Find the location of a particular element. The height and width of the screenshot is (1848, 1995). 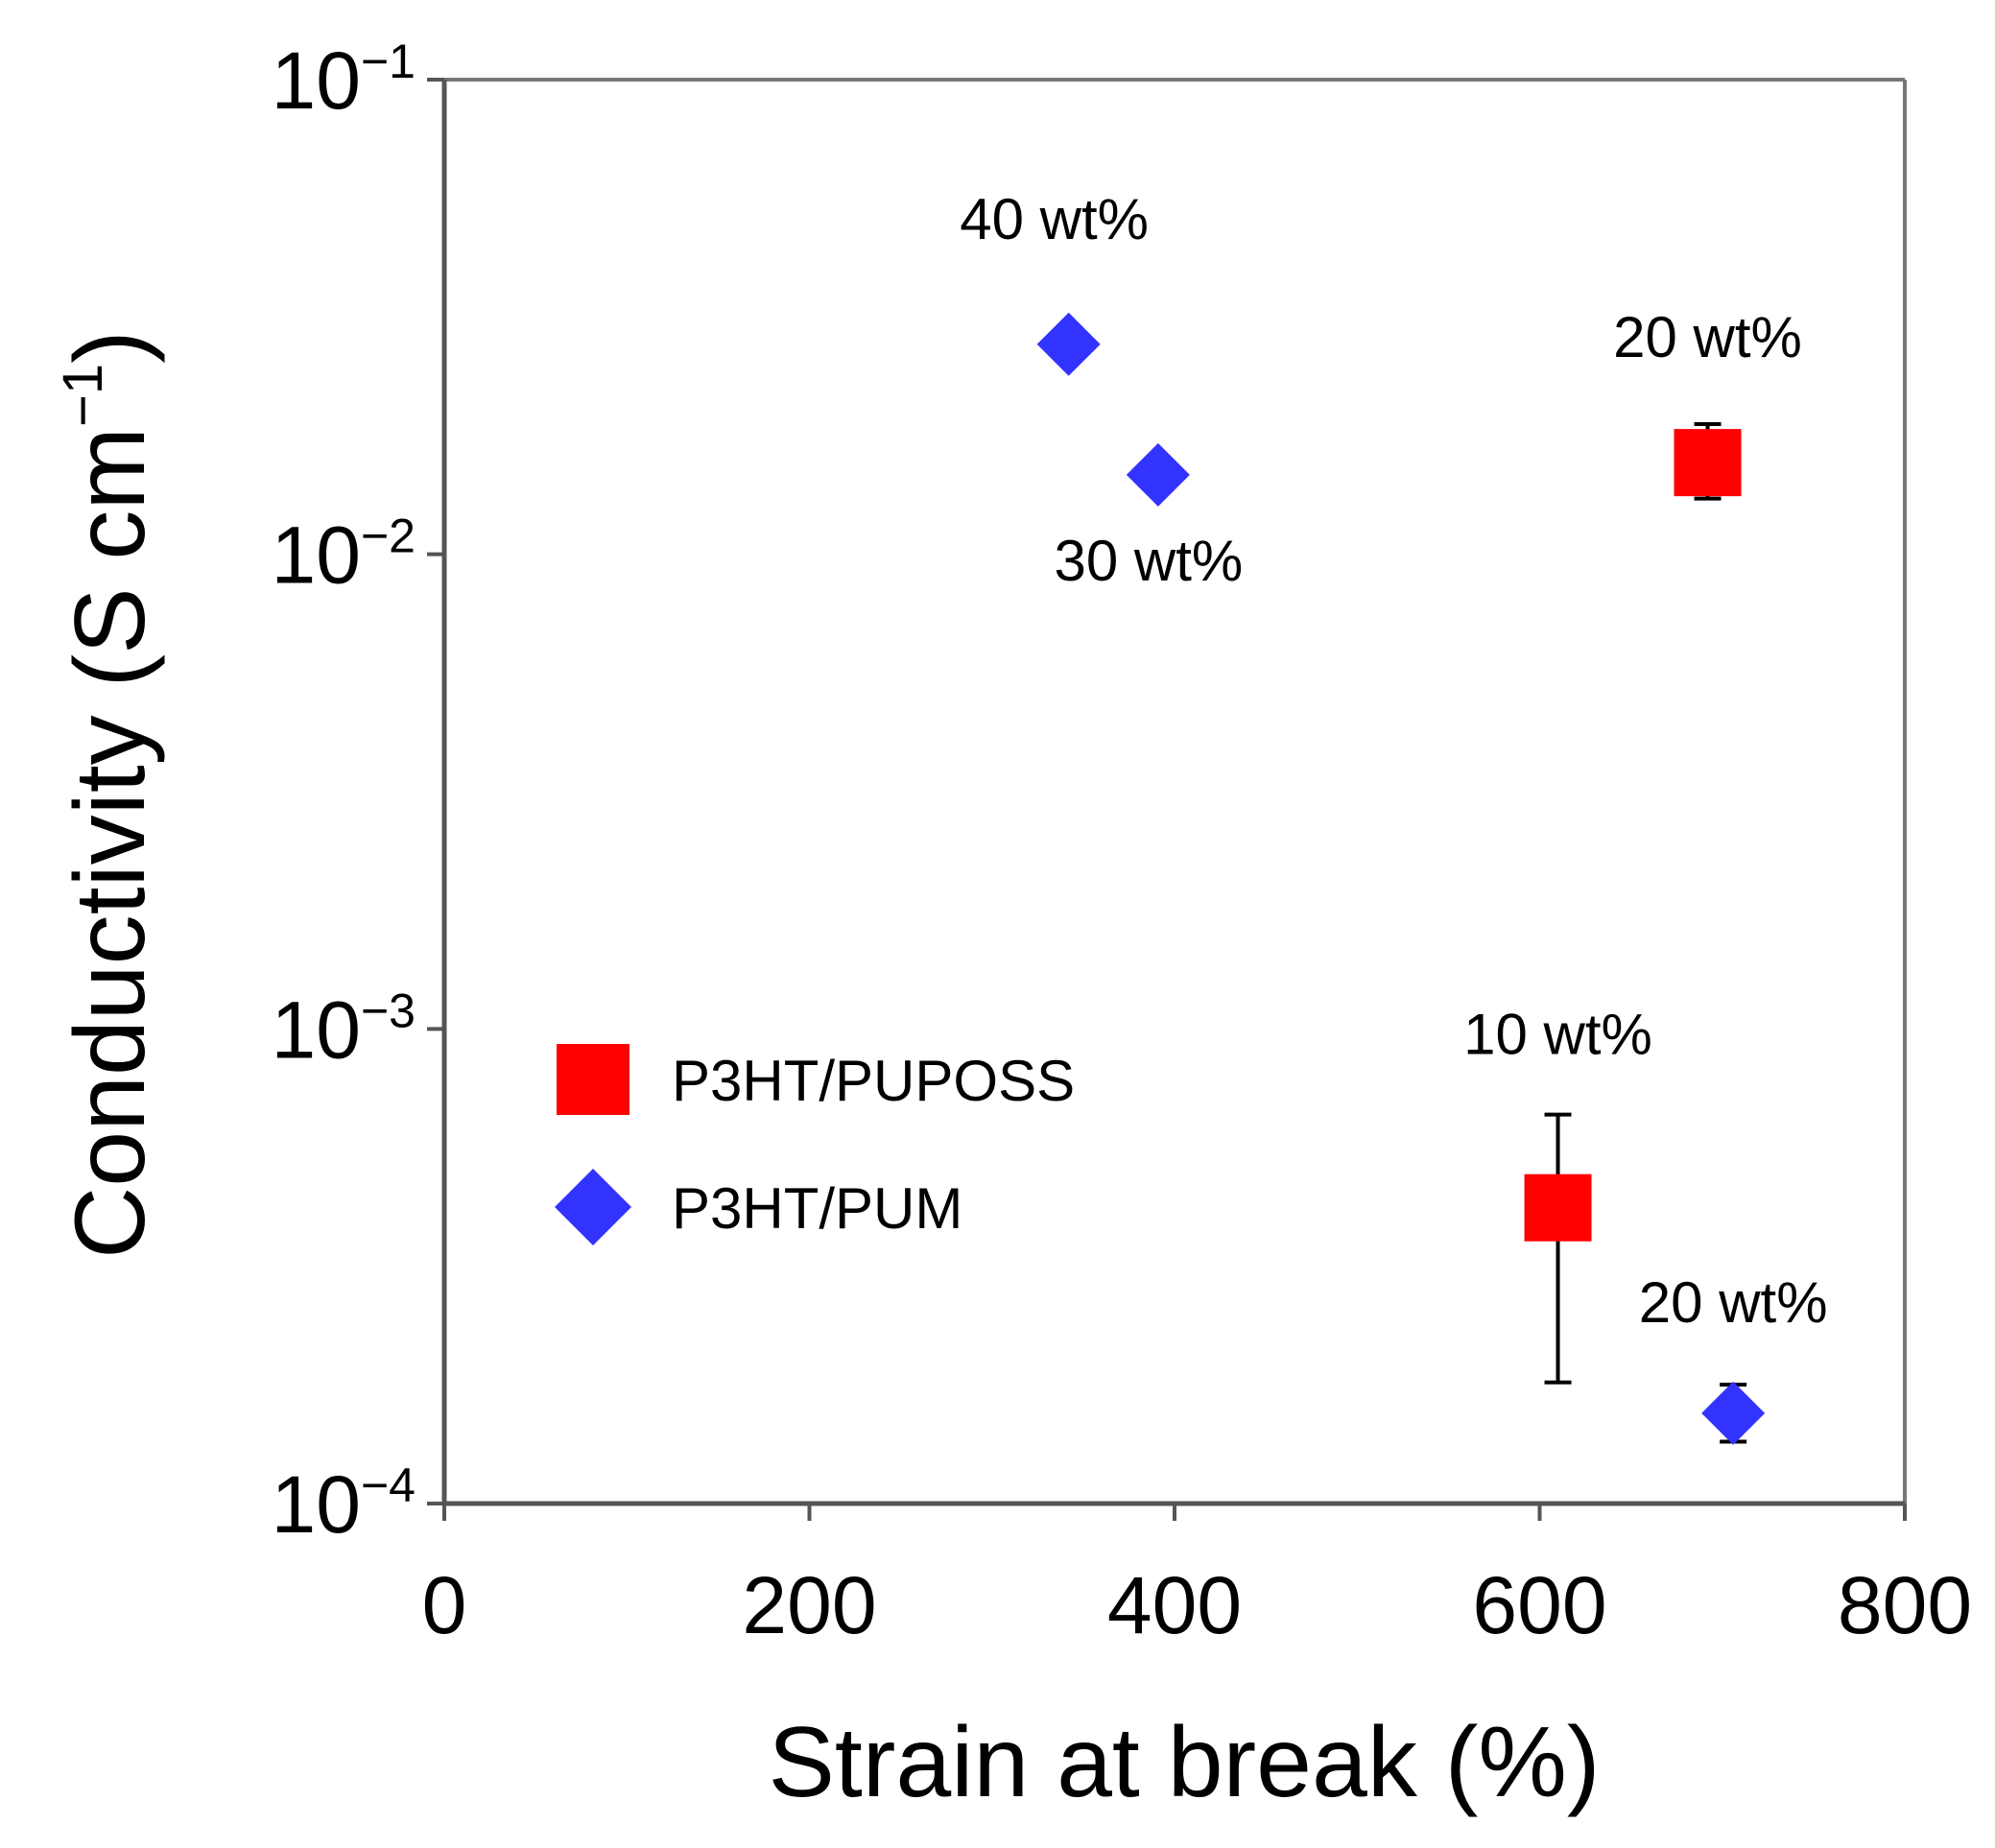

point-label: 40 wt% is located at coordinates (1054, 219).